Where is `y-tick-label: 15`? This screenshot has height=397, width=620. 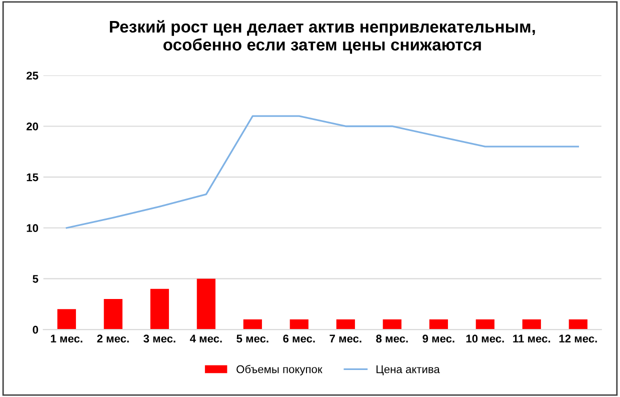 y-tick-label: 15 is located at coordinates (32, 177).